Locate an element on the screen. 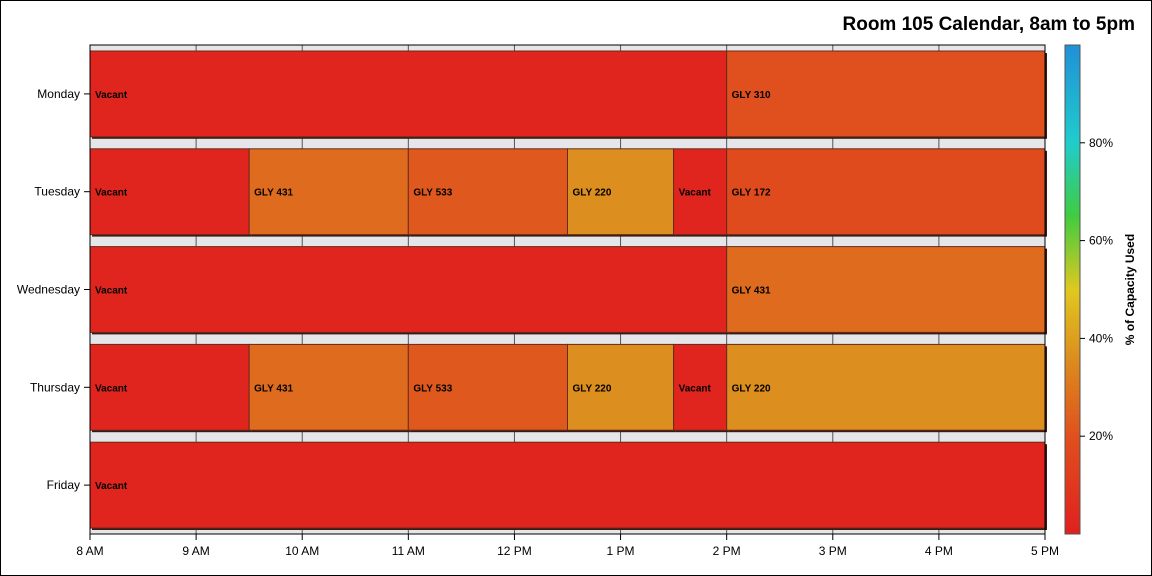 The image size is (1152, 576). y-tick-label: Friday is located at coordinates (63, 485).